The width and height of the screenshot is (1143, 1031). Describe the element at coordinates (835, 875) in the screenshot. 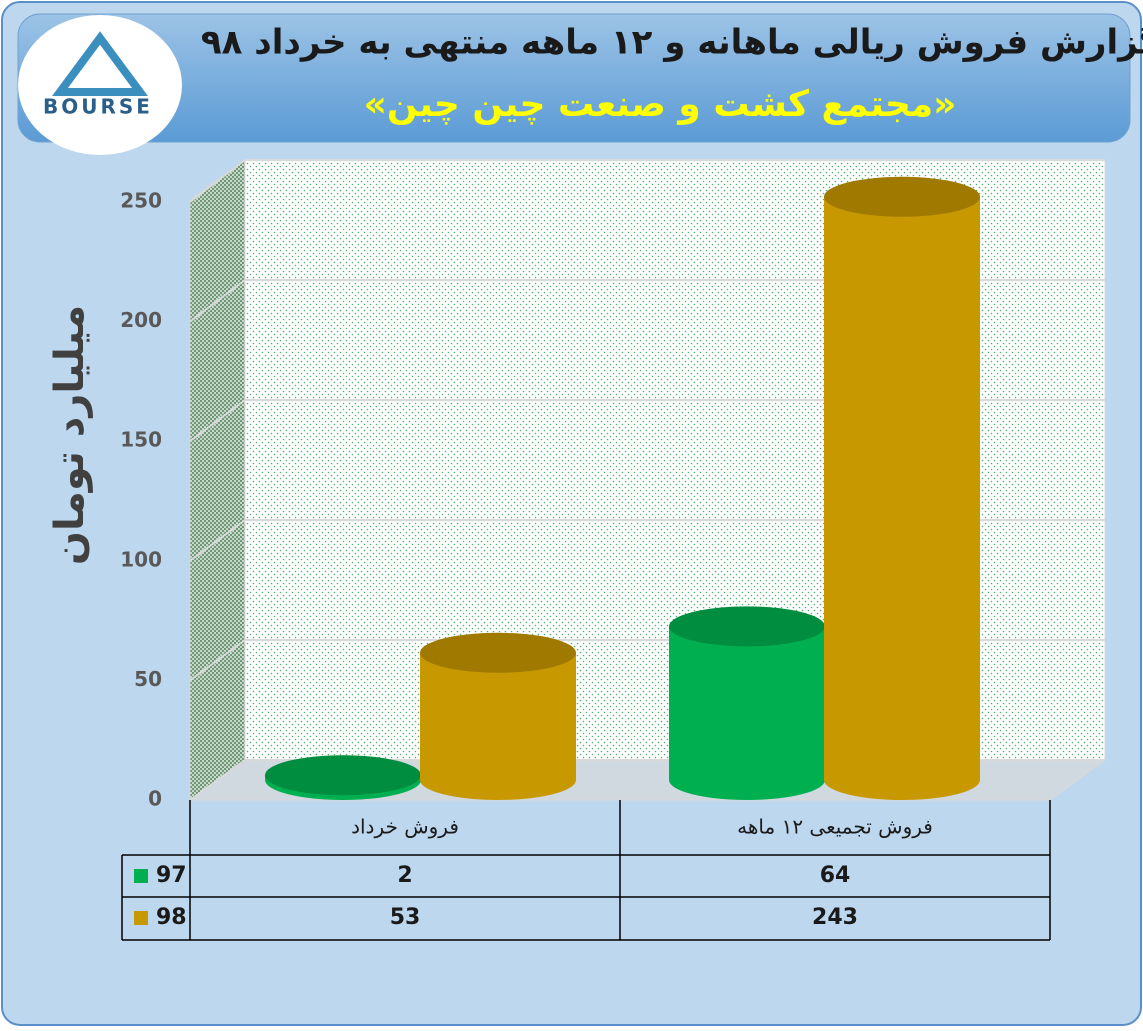

I see `data-label: 64` at that location.